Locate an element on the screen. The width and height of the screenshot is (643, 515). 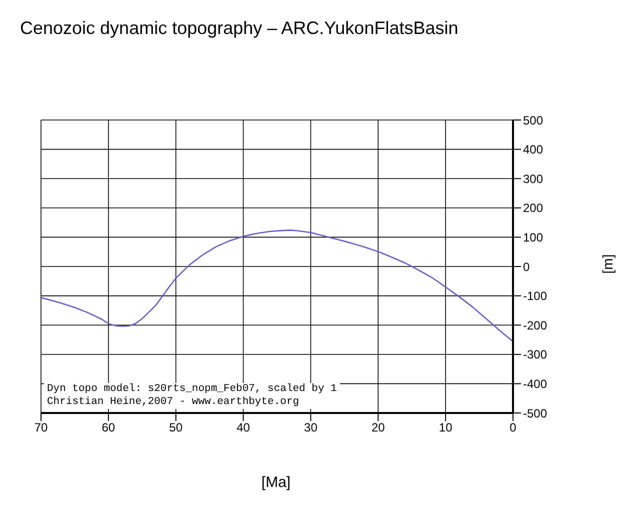
y-tick-label: -200 is located at coordinates (535, 325).